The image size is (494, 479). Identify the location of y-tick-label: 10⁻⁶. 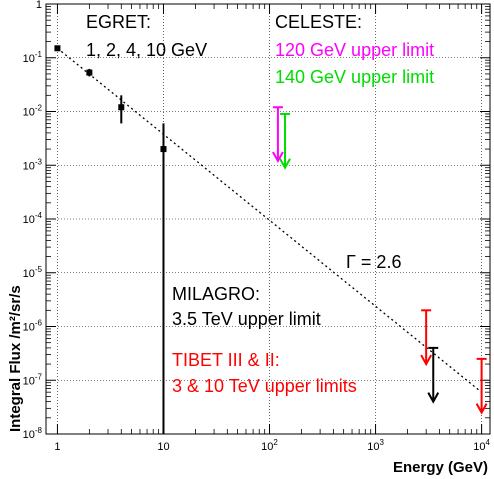
(33, 326).